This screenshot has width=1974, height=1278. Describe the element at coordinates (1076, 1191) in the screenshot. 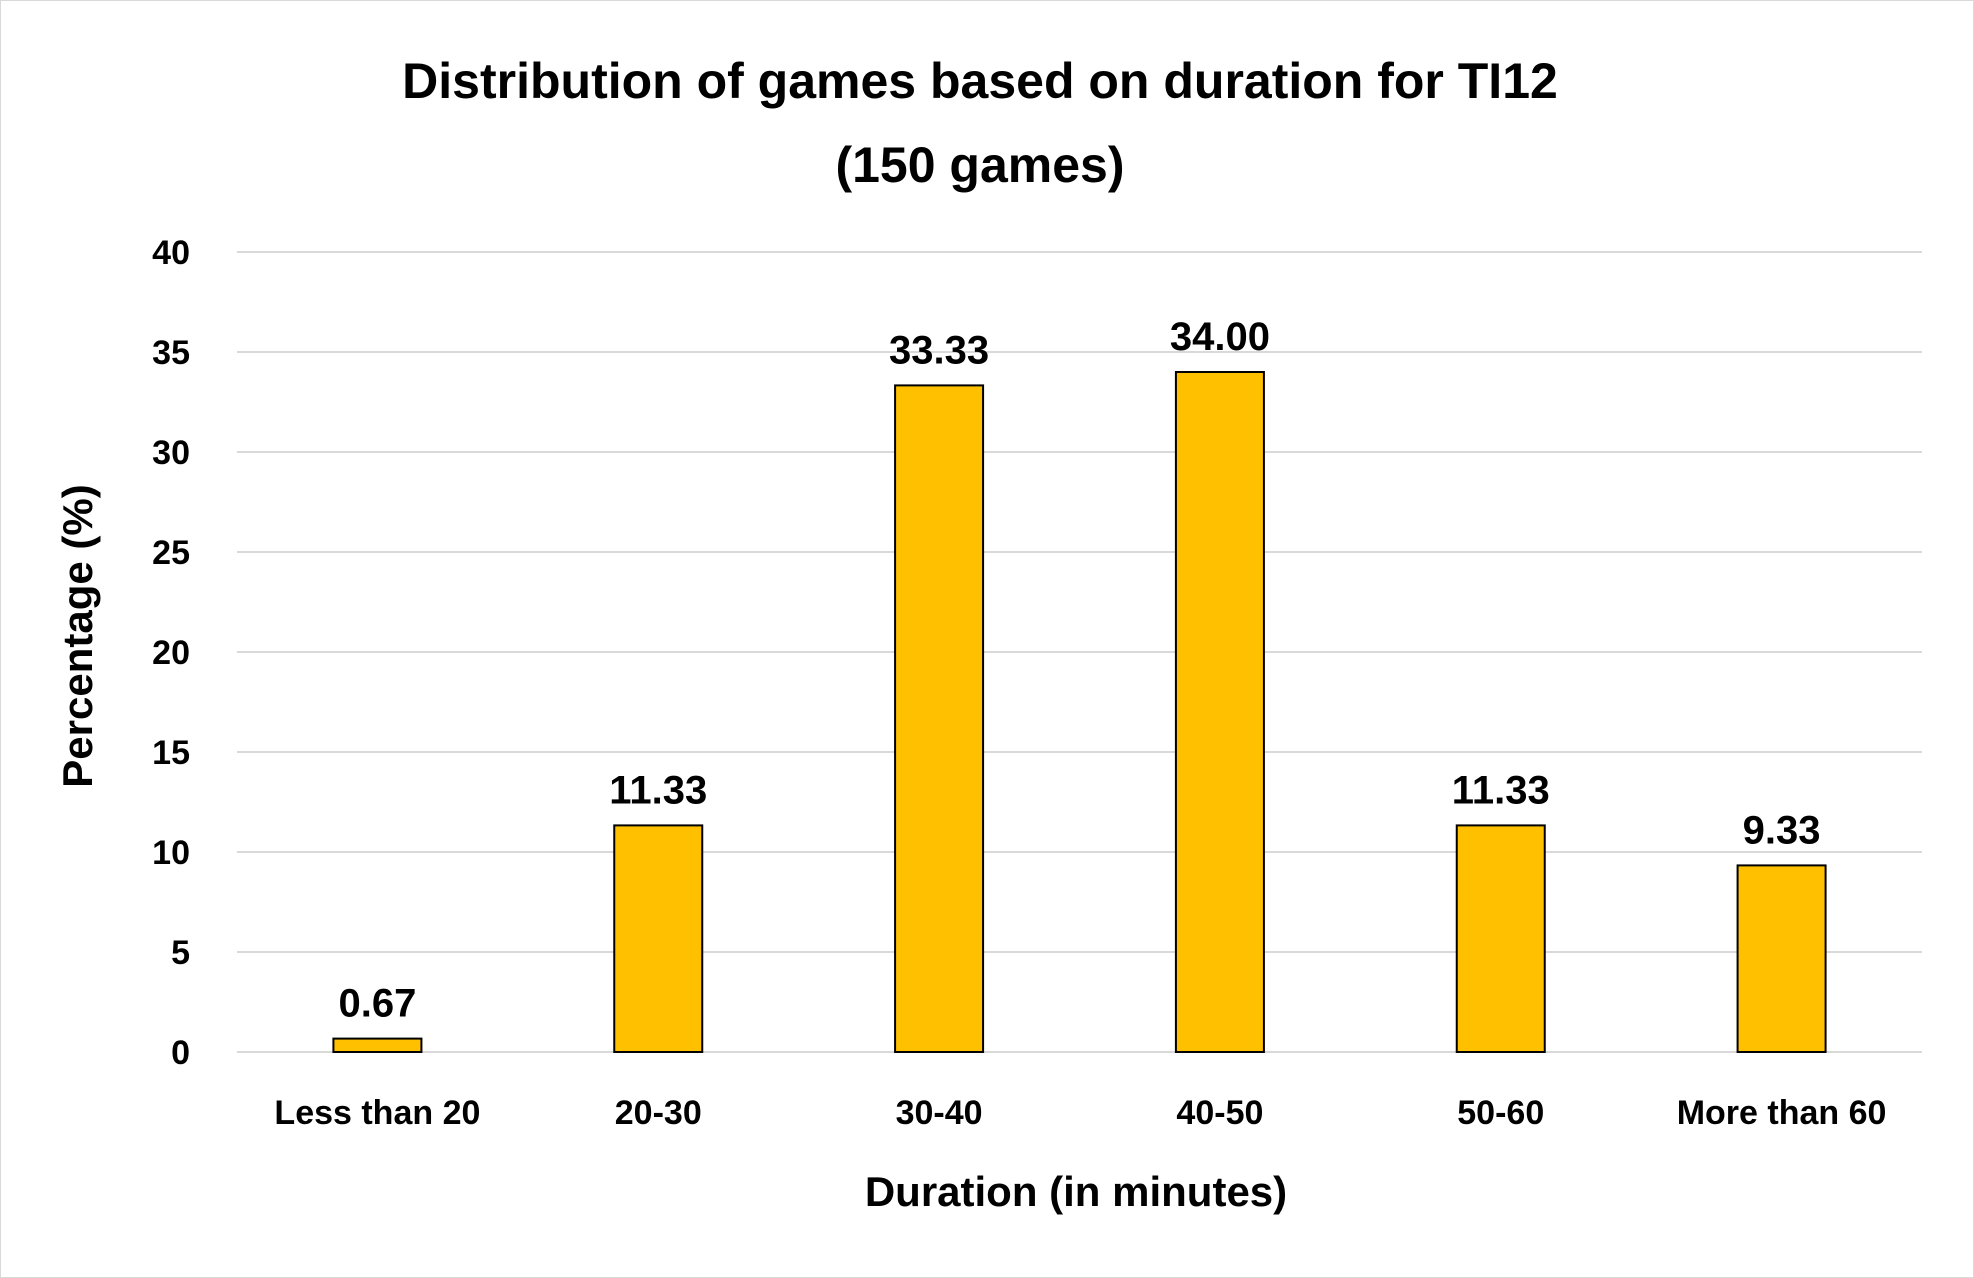

I see `x-axis-title: Duration (in minutes)` at that location.